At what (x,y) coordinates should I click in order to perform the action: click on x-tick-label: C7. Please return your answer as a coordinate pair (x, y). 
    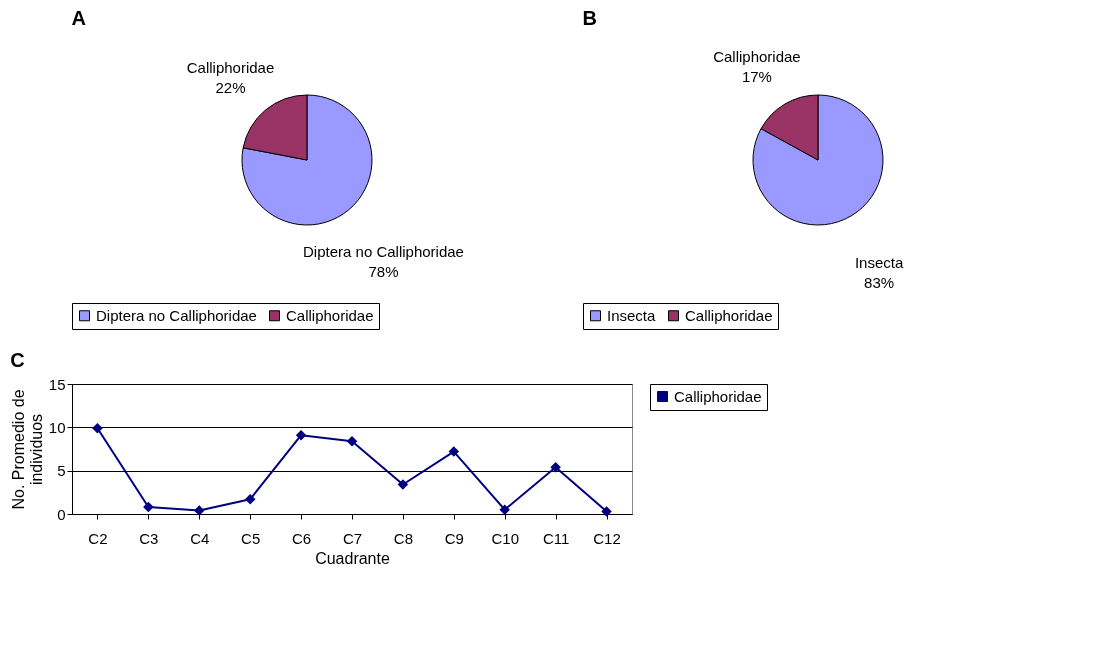
    Looking at the image, I should click on (352, 538).